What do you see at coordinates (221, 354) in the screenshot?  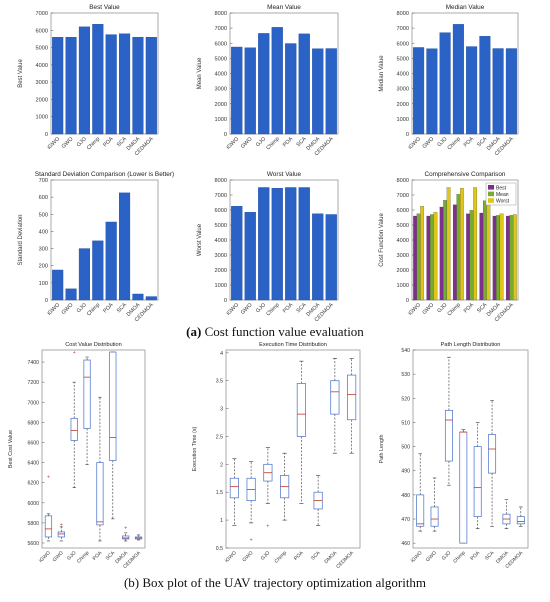 I see `y-tick-label-8: 4` at bounding box center [221, 354].